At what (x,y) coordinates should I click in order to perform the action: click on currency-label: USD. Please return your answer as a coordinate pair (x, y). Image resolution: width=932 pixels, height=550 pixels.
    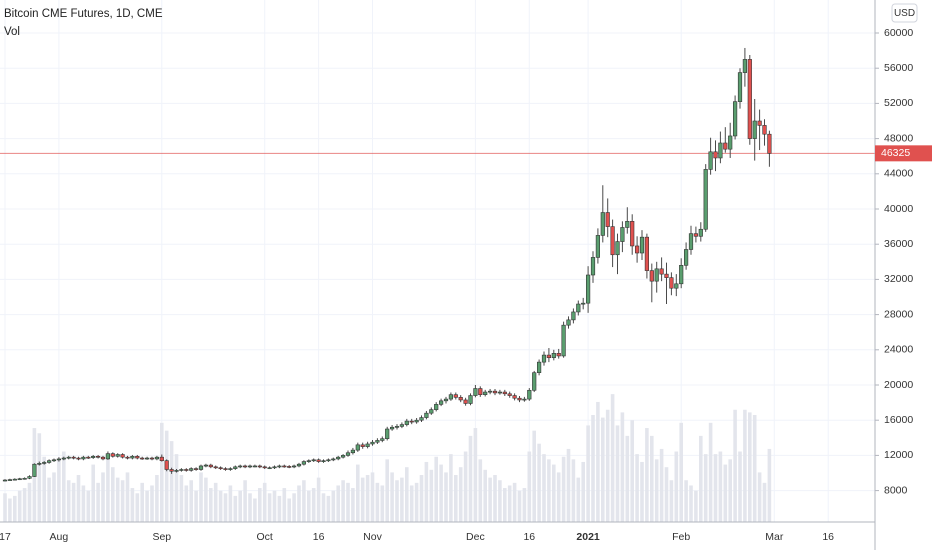
    Looking at the image, I should click on (904, 13).